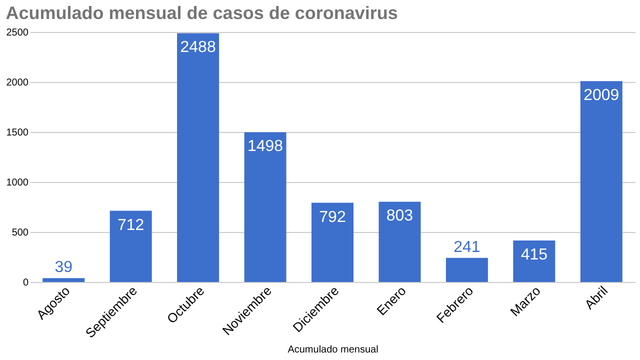 This screenshot has height=360, width=640. Describe the element at coordinates (400, 216) in the screenshot. I see `data-label: 803` at that location.